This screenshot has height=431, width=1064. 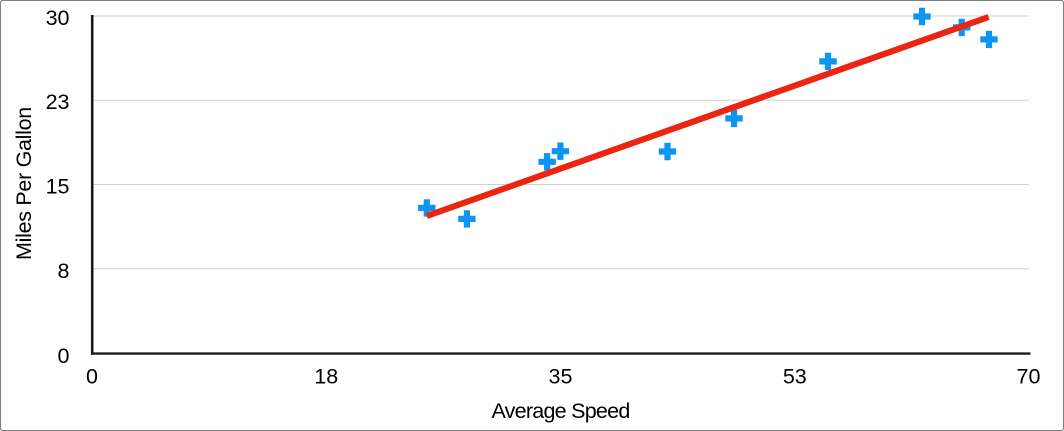 What do you see at coordinates (795, 377) in the screenshot?
I see `svg-text: 53` at bounding box center [795, 377].